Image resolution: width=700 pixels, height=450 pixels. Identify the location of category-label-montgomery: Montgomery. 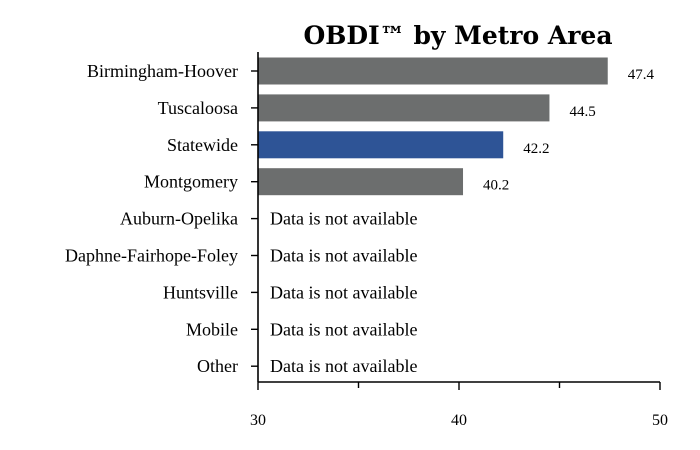
(191, 182).